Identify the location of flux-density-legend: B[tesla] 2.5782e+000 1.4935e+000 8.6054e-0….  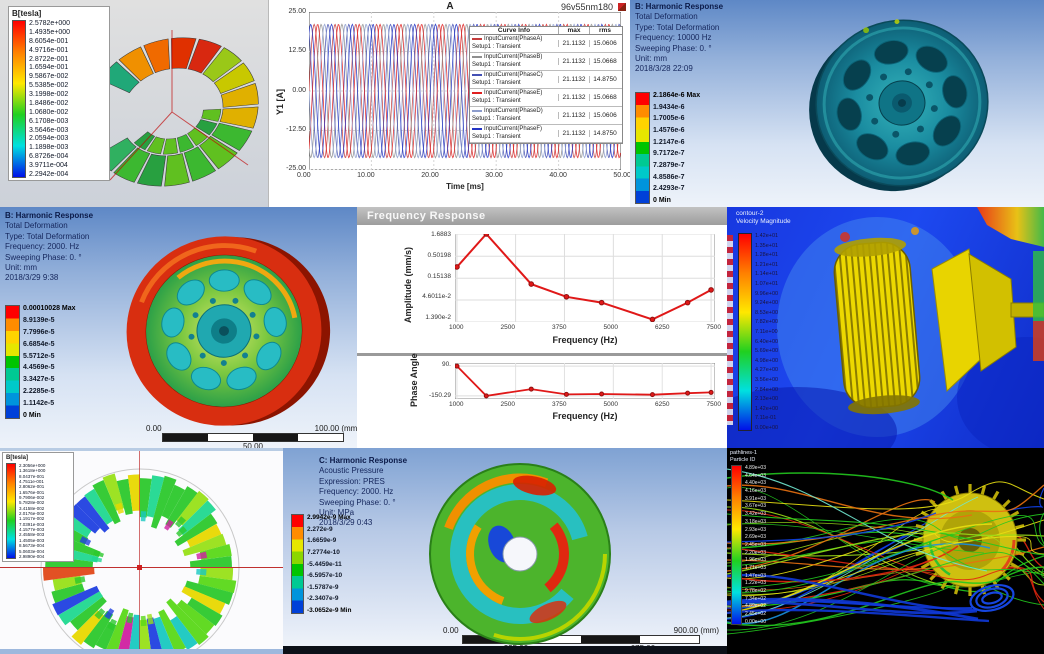
(59, 93).